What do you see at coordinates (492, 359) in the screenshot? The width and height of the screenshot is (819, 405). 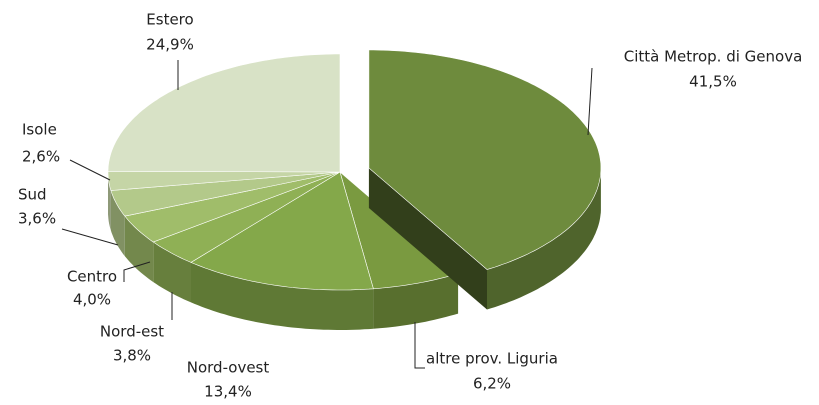 I see `slice-label: altre prov. Liguria` at bounding box center [492, 359].